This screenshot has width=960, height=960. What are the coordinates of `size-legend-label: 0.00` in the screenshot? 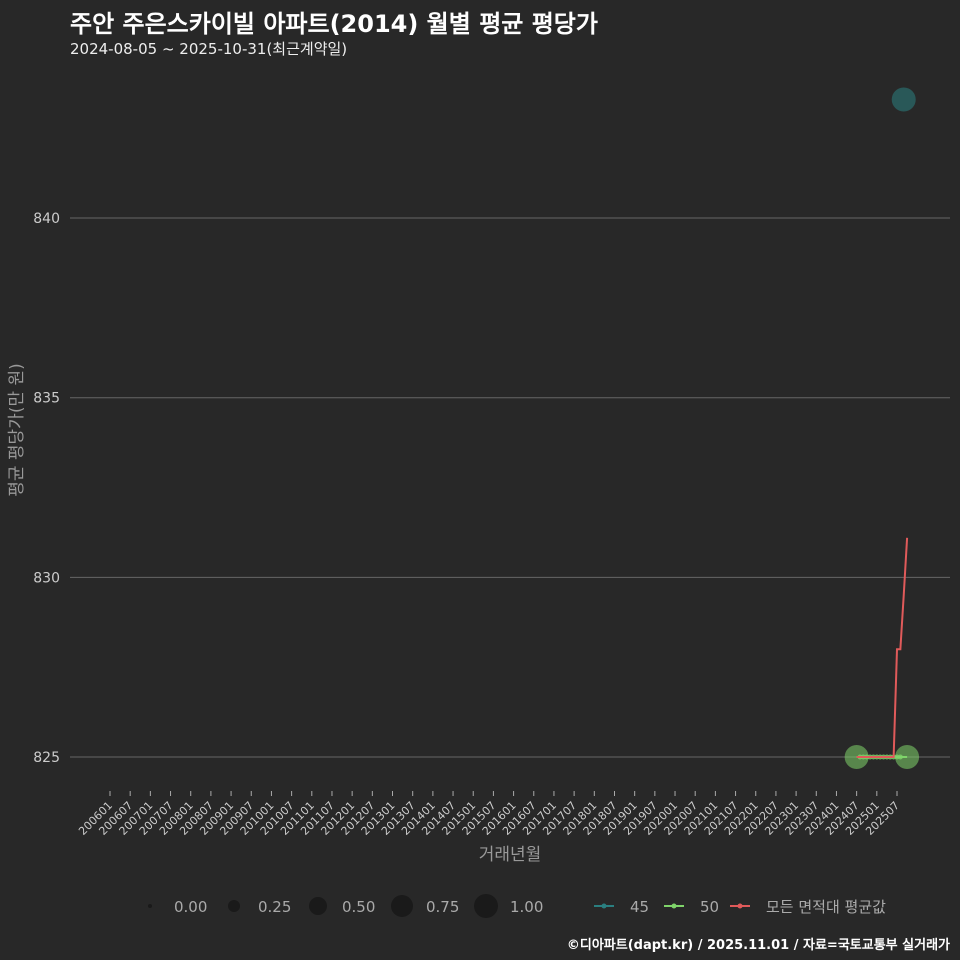 It's located at (190, 907).